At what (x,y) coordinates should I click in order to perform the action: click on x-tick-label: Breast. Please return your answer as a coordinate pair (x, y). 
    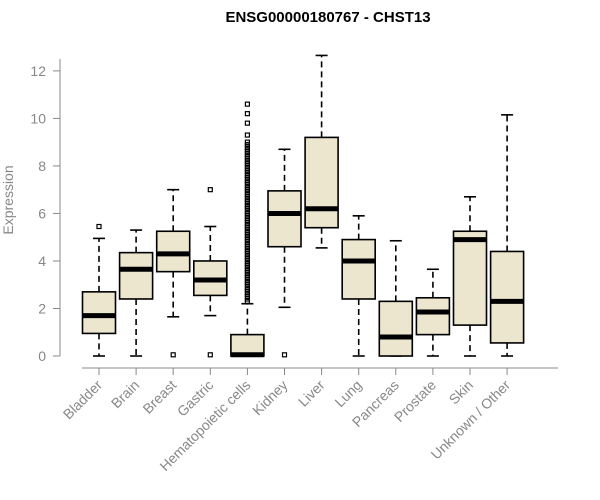
    Looking at the image, I should click on (159, 397).